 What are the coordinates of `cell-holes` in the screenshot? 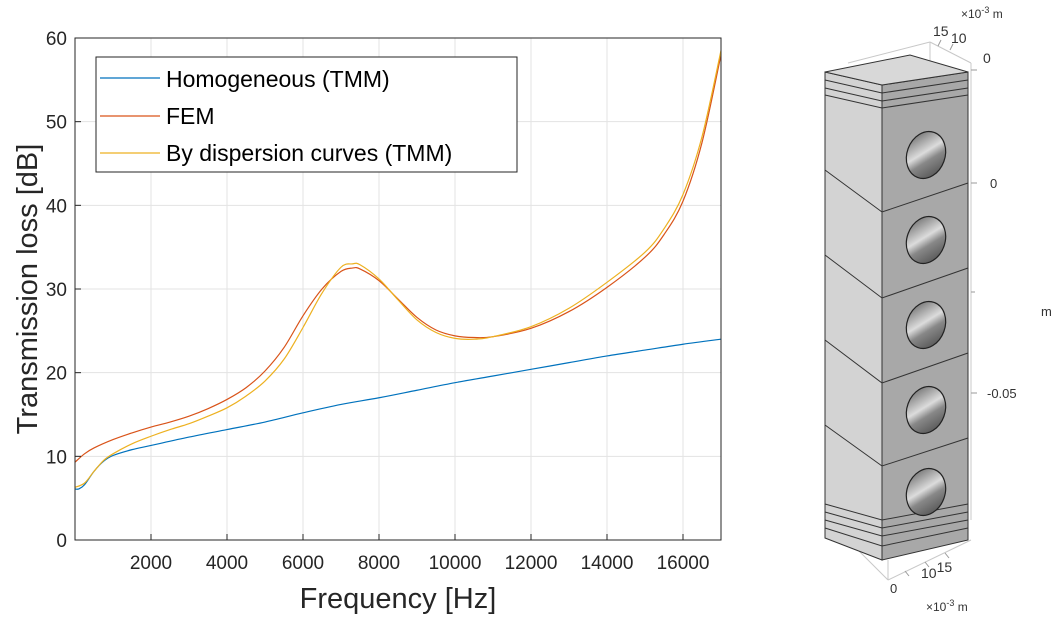 It's located at (926, 323).